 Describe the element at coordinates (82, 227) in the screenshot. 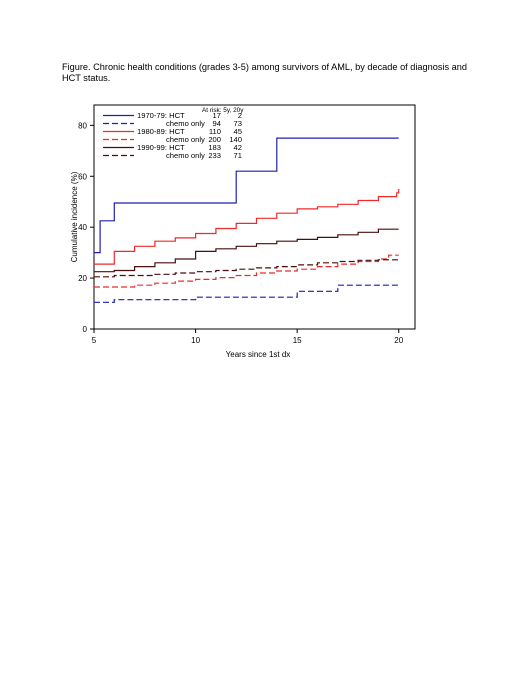

I see `y-tick-label: 40` at that location.